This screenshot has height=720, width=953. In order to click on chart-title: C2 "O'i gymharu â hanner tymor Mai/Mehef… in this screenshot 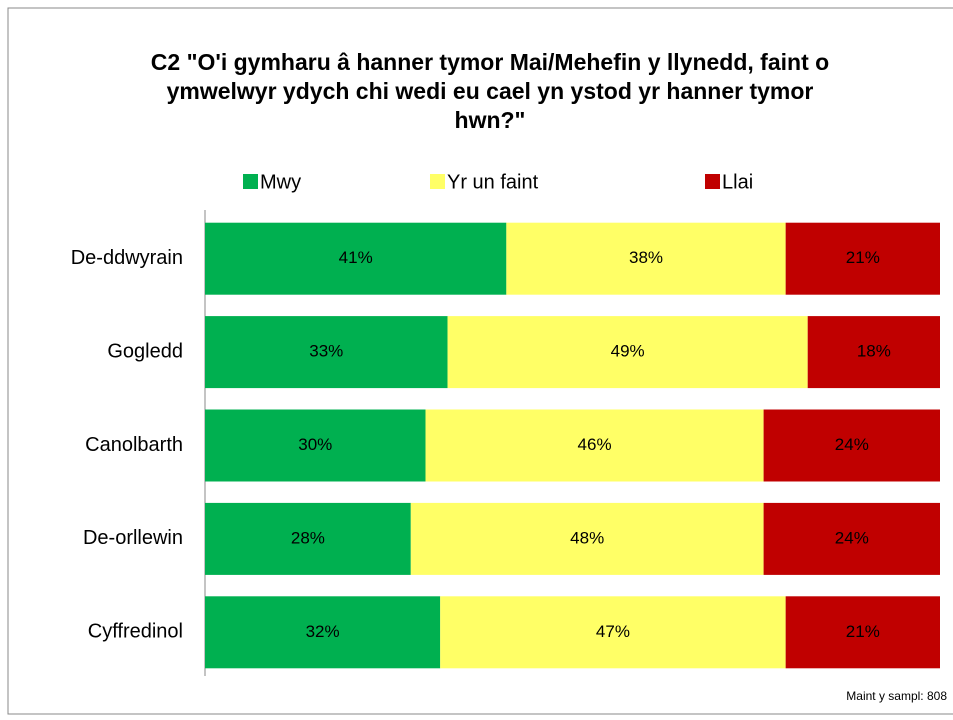, I will do `click(490, 91)`.